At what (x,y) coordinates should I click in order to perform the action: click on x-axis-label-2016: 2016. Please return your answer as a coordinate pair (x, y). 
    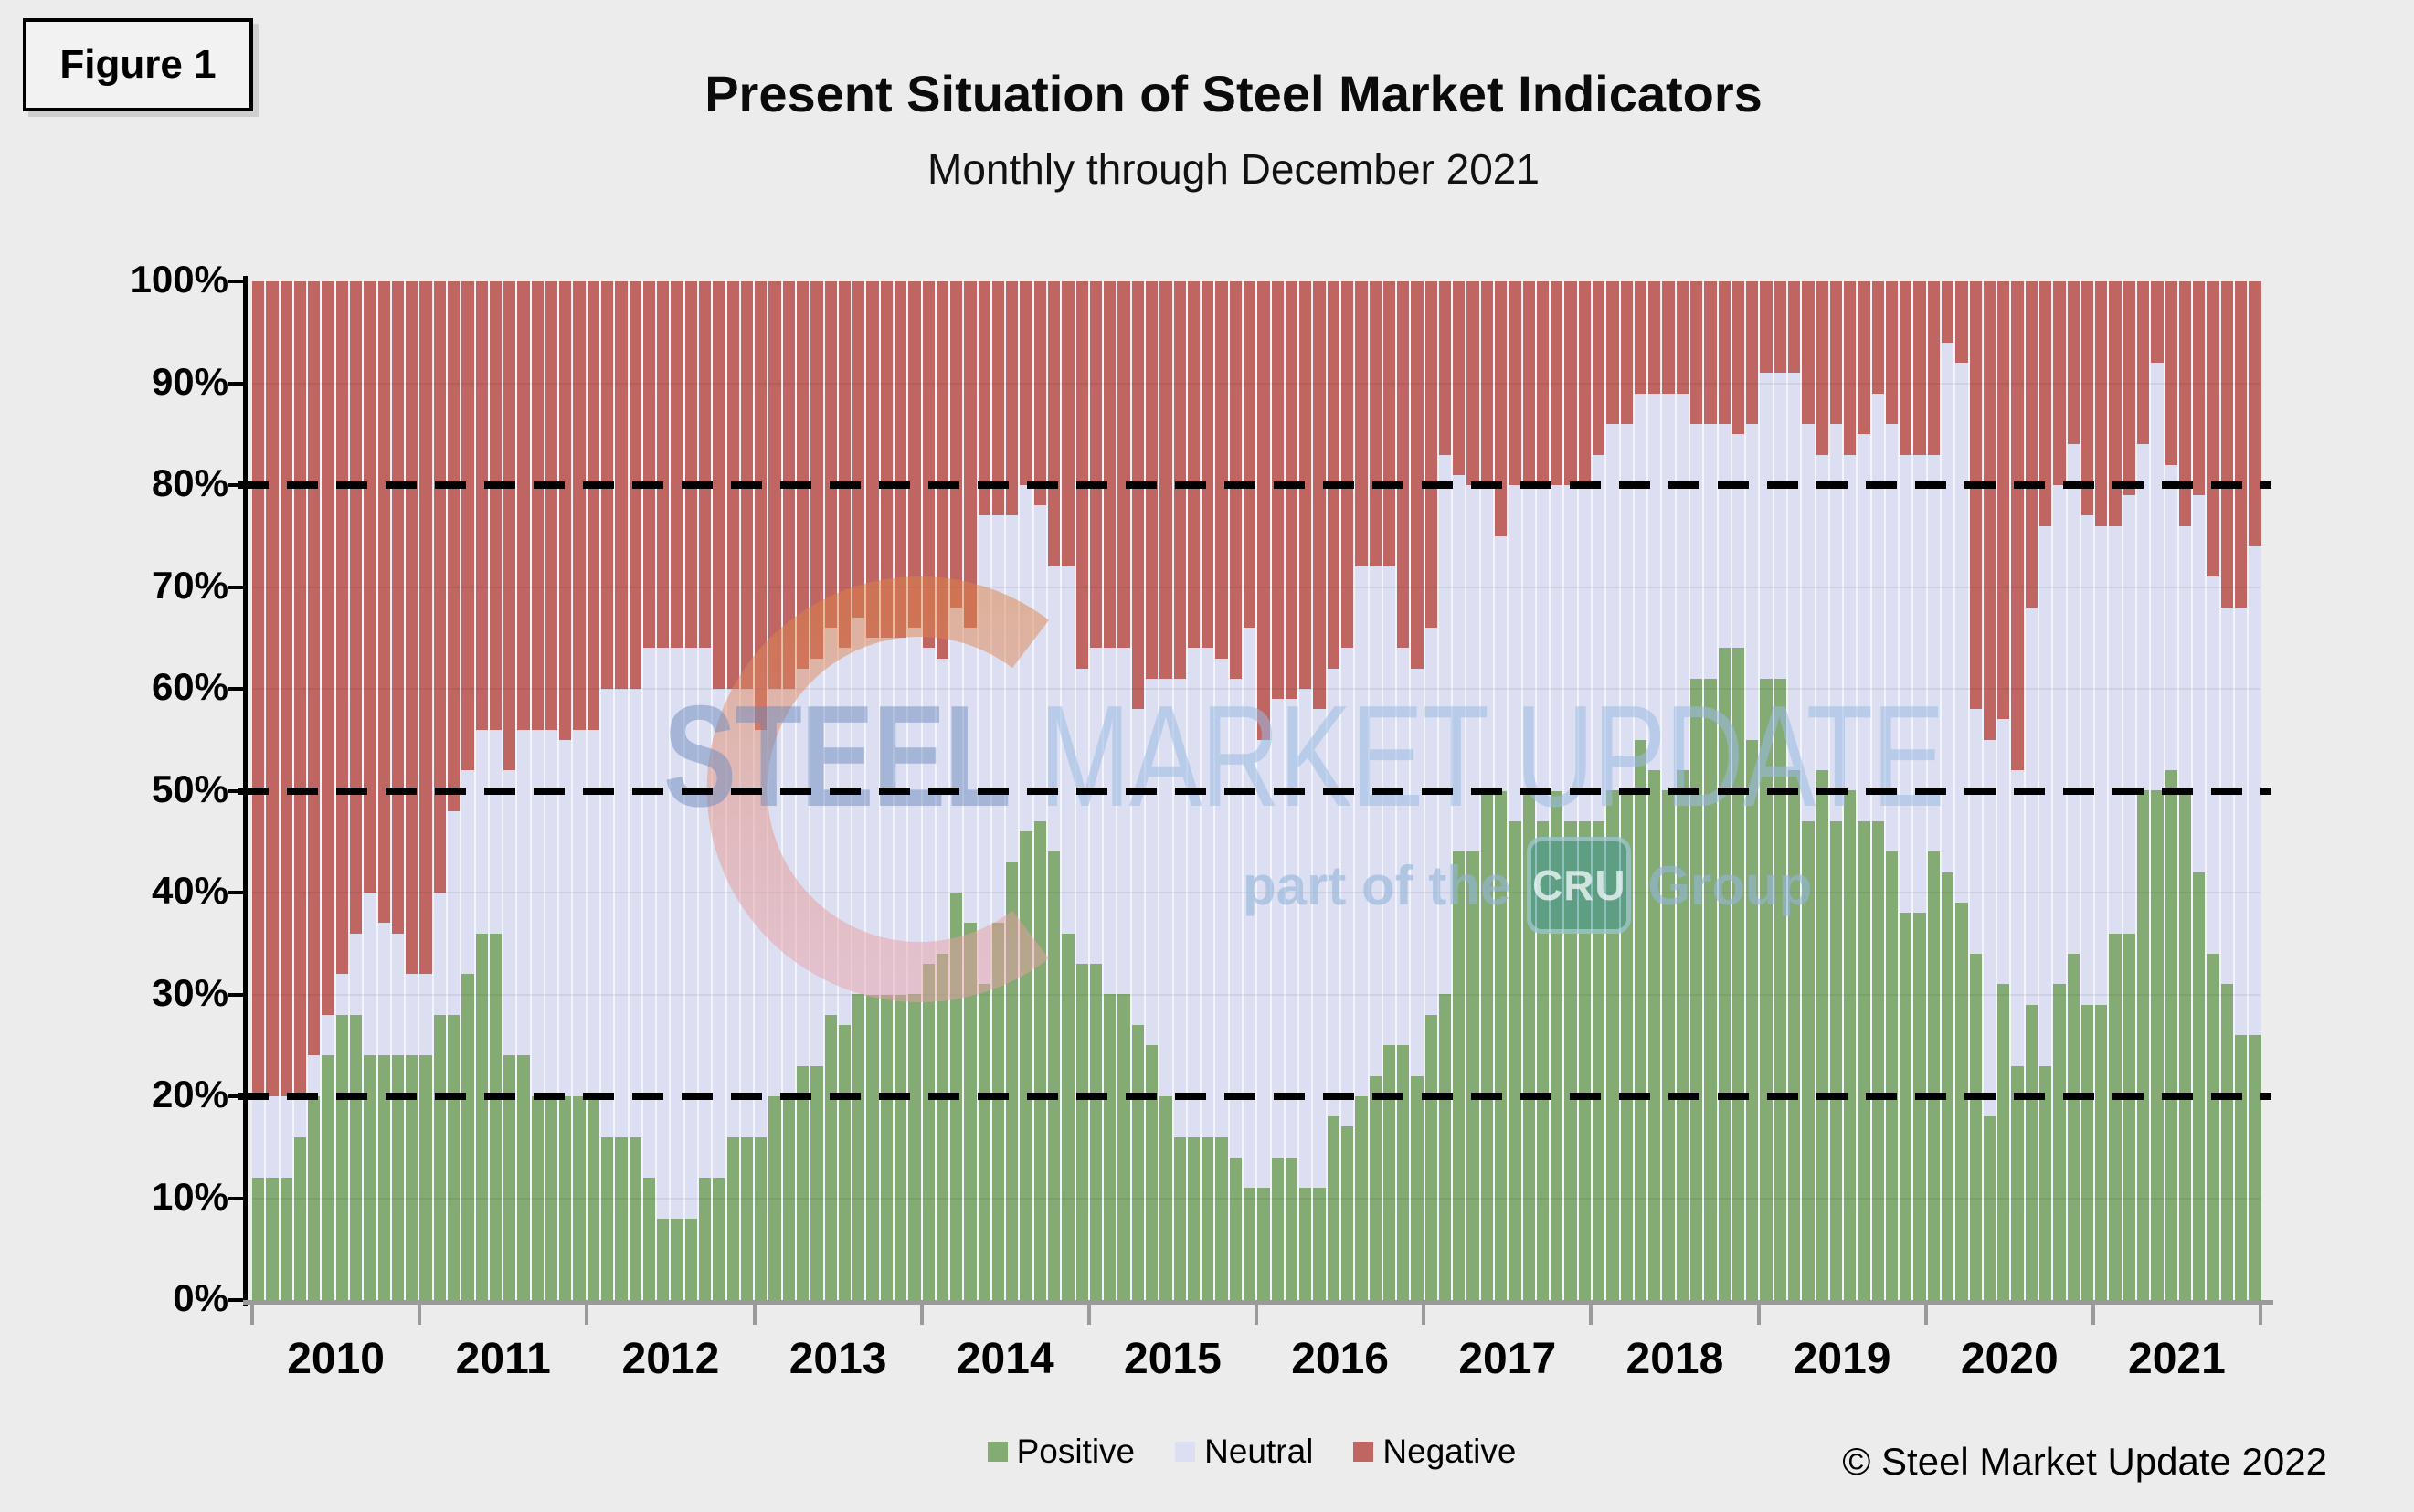
    Looking at the image, I should click on (1340, 1359).